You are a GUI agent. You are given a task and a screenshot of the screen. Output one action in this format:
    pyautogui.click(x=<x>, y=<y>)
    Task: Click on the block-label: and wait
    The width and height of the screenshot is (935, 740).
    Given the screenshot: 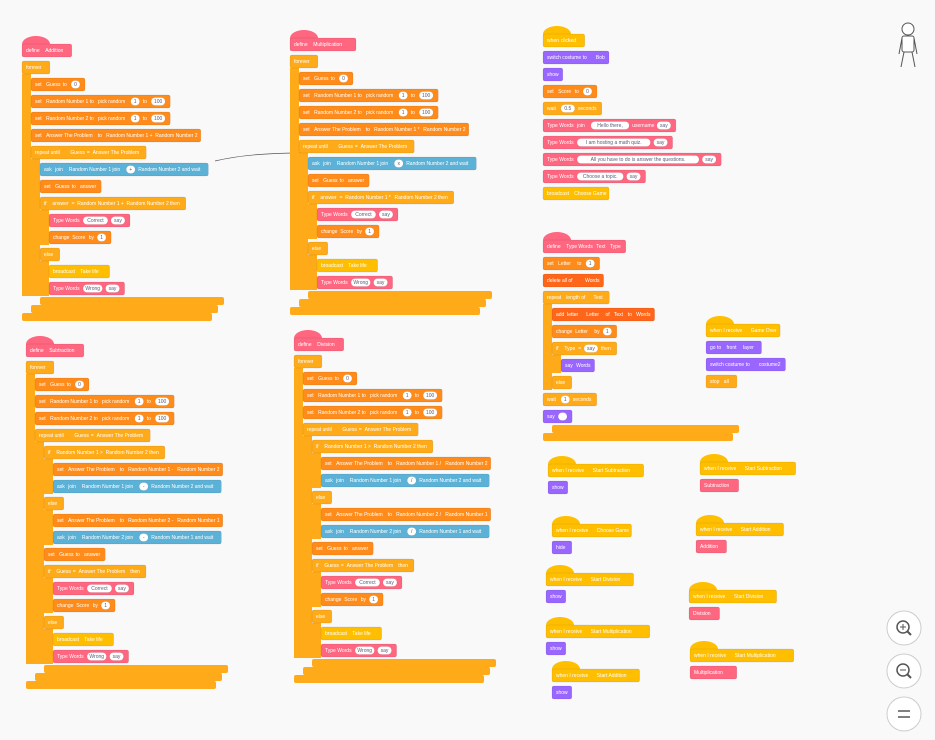 What is the action you would take?
    pyautogui.click(x=459, y=164)
    